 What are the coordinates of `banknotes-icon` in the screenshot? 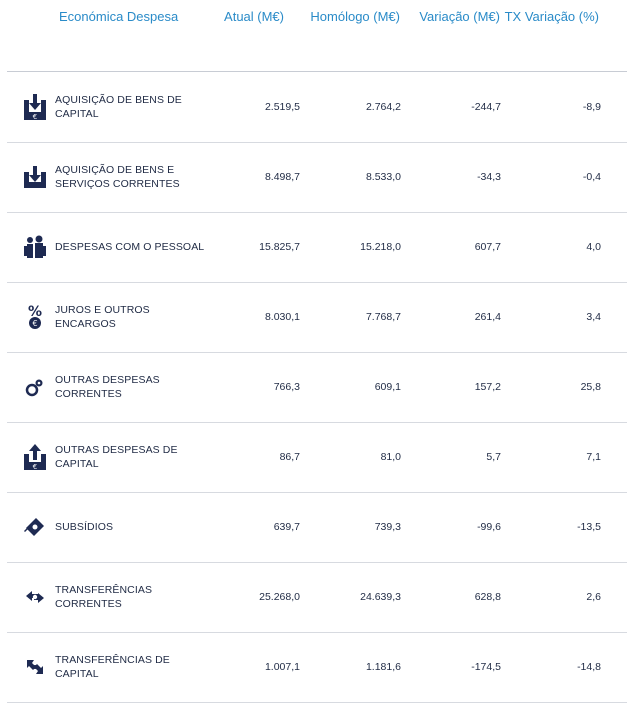 It's located at (35, 527).